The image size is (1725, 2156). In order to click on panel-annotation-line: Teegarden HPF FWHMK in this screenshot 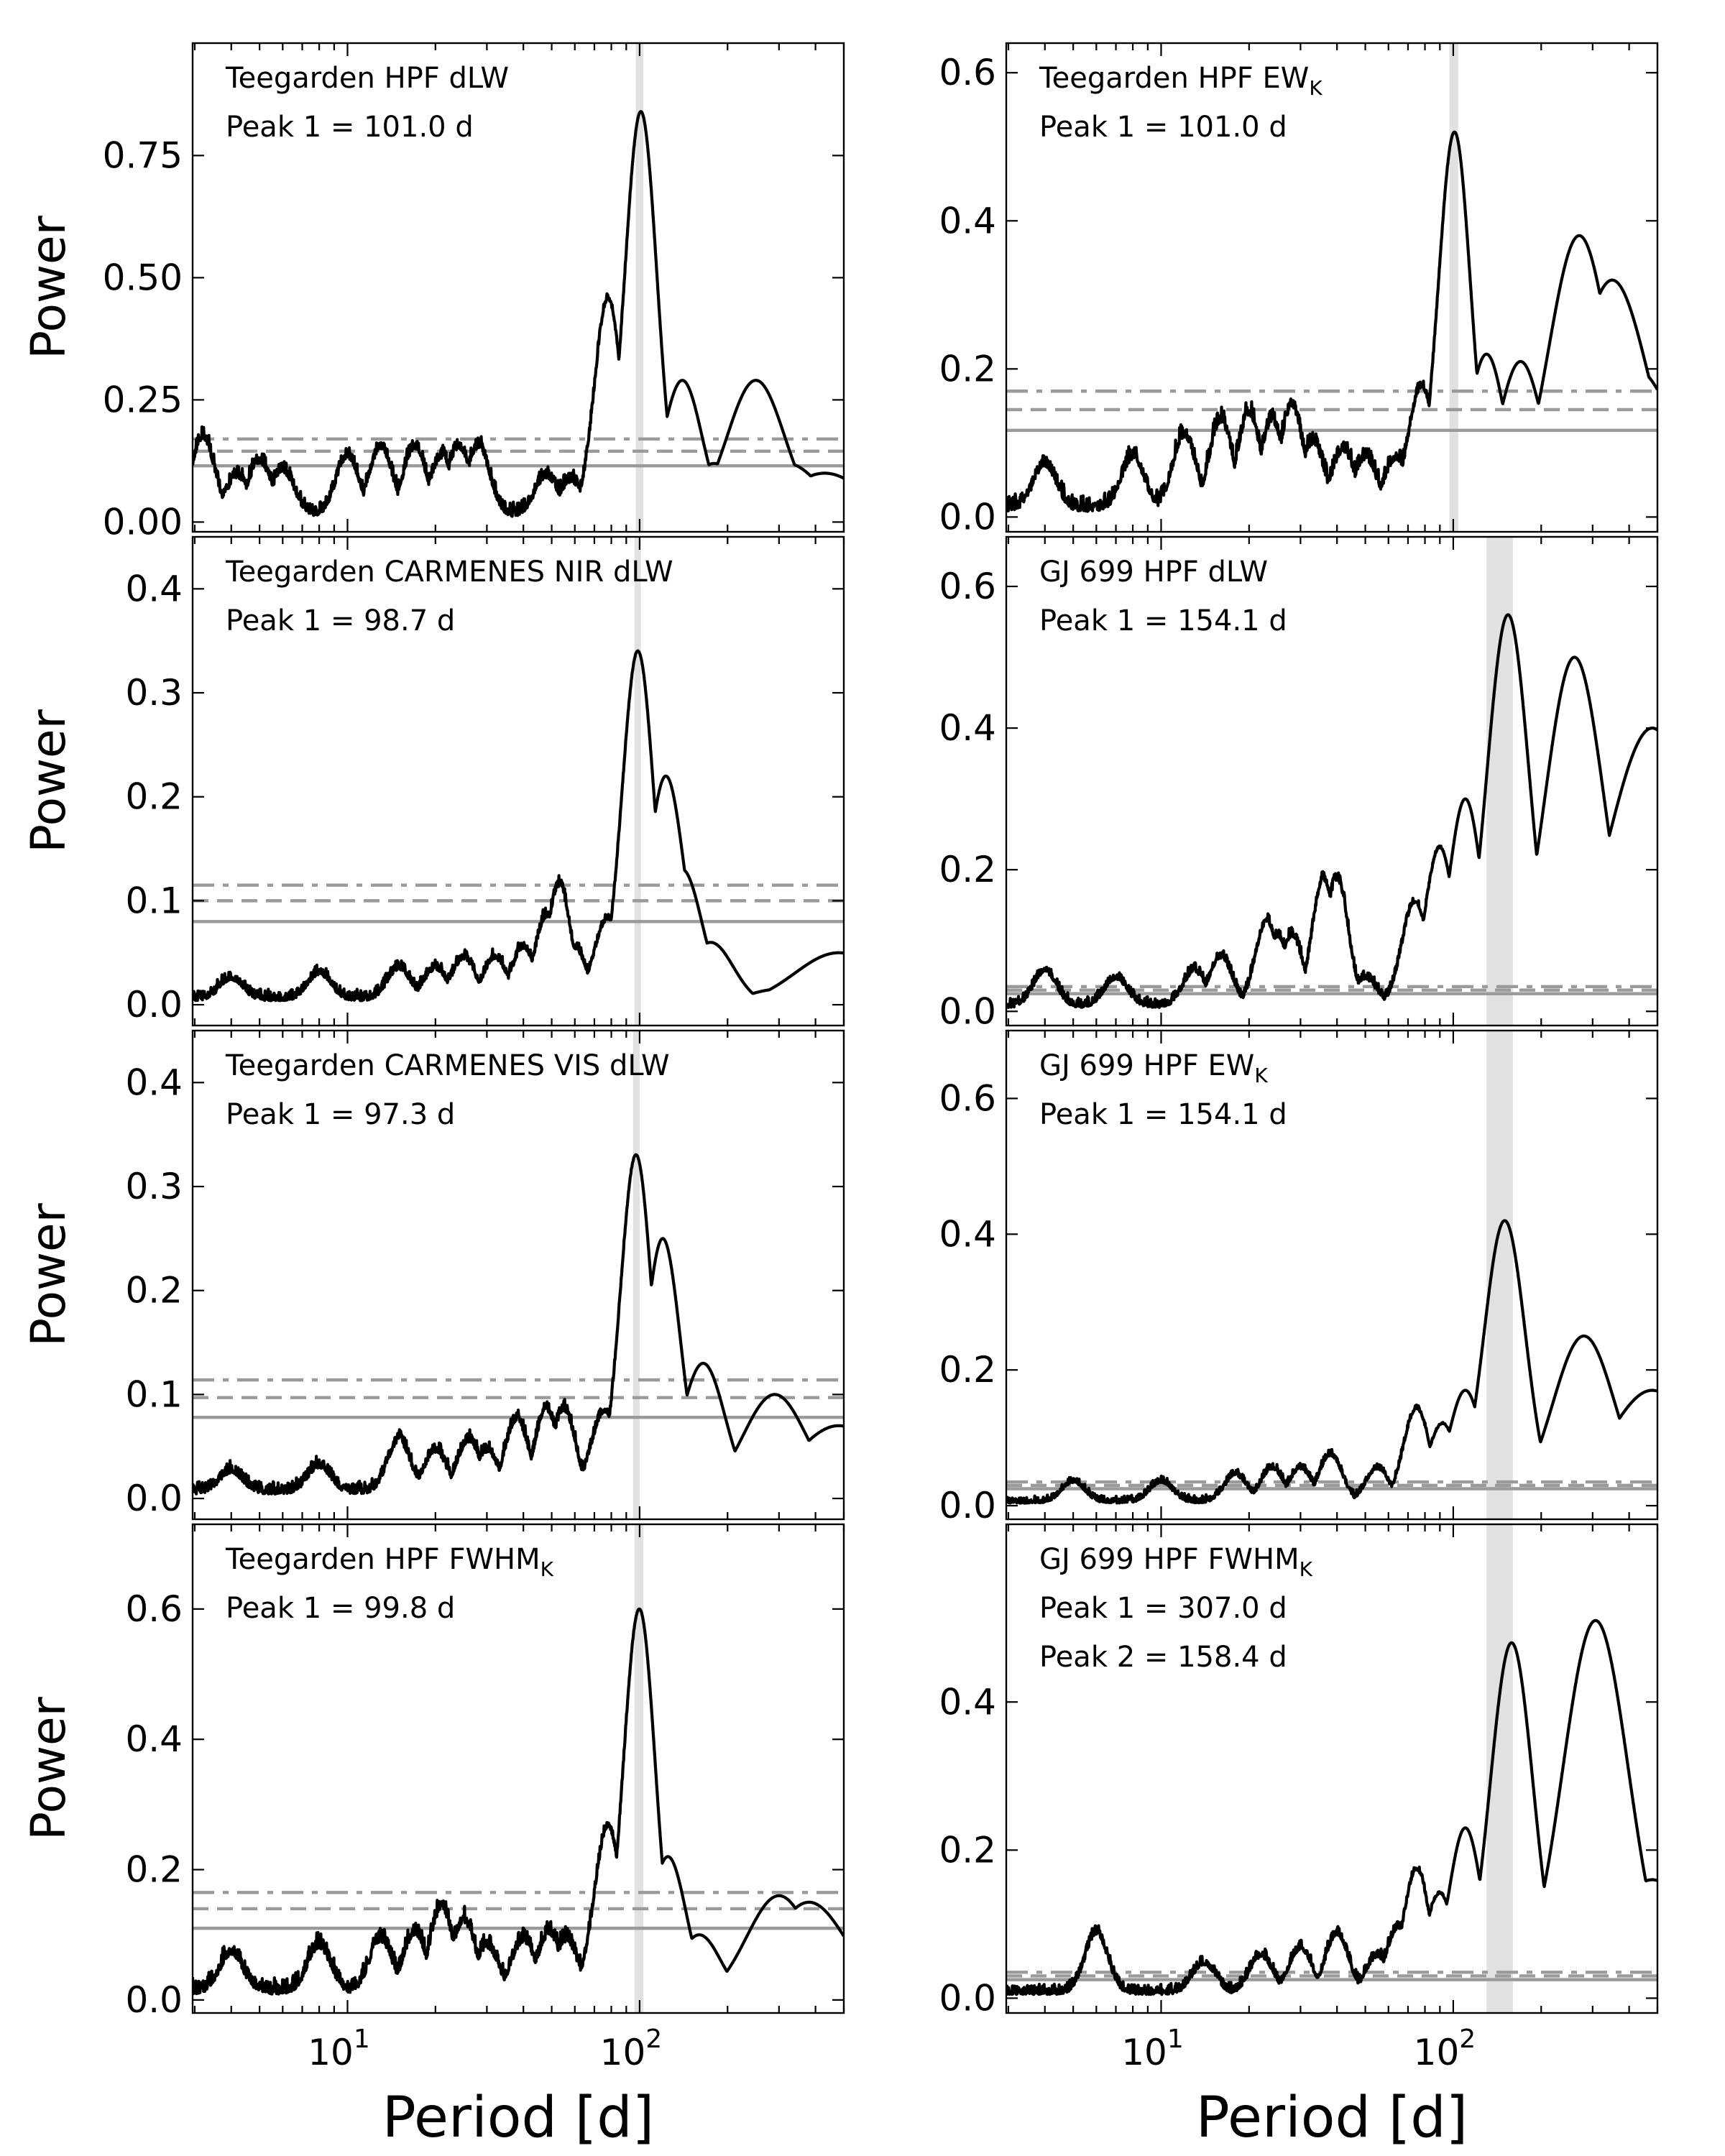, I will do `click(389, 1562)`.